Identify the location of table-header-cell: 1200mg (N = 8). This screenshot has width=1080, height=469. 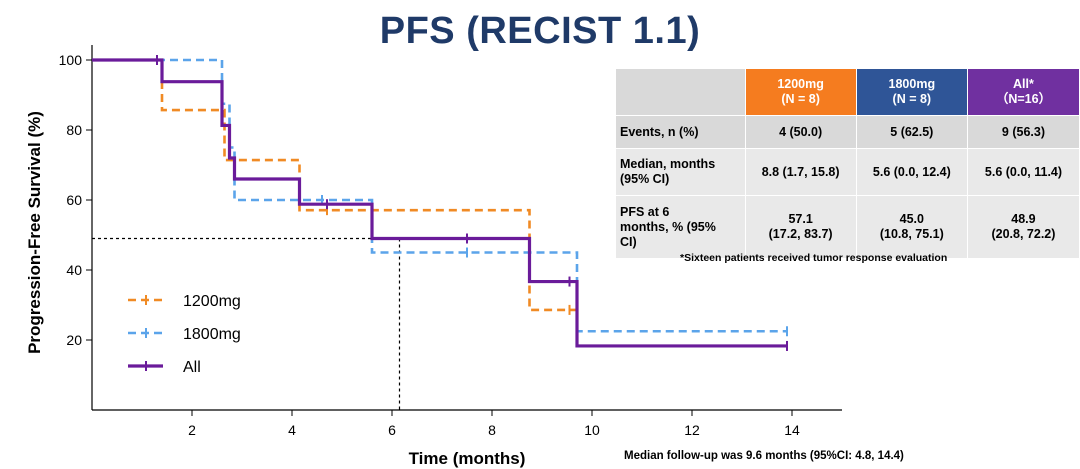
(800, 92).